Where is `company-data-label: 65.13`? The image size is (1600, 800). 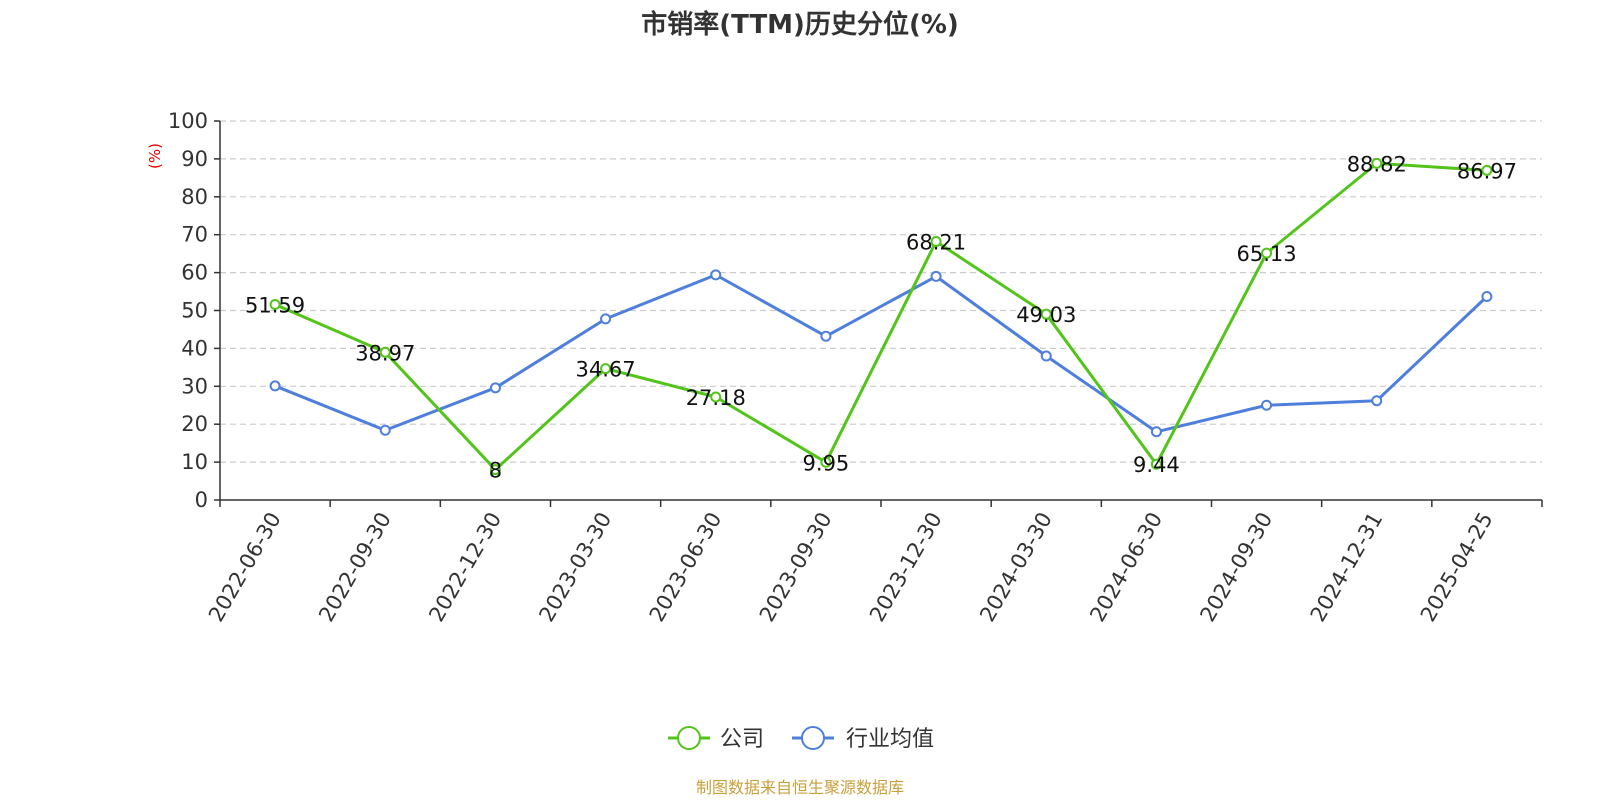
company-data-label: 65.13 is located at coordinates (1267, 254).